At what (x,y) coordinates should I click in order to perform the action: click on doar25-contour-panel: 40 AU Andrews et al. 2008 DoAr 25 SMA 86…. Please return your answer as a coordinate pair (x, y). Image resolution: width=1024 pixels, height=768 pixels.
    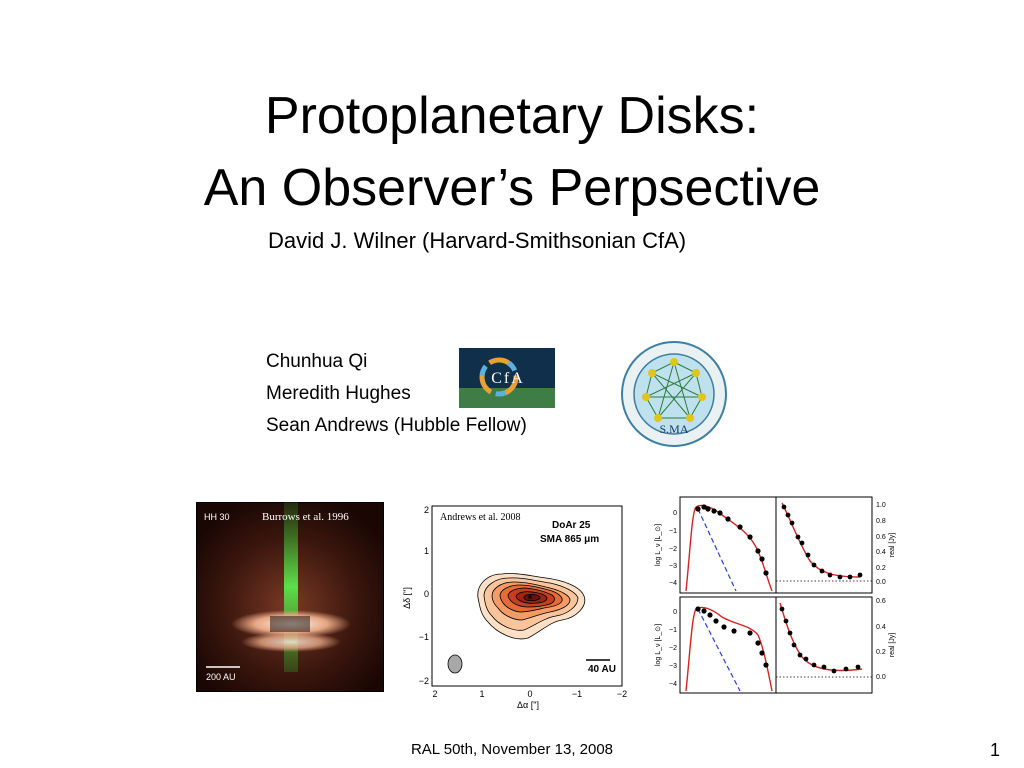
    Looking at the image, I should click on (514, 607).